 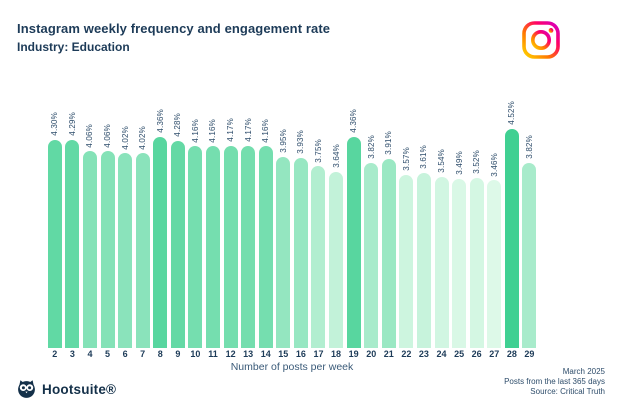 What do you see at coordinates (389, 142) in the screenshot?
I see `bar-value-label: 3.91%` at bounding box center [389, 142].